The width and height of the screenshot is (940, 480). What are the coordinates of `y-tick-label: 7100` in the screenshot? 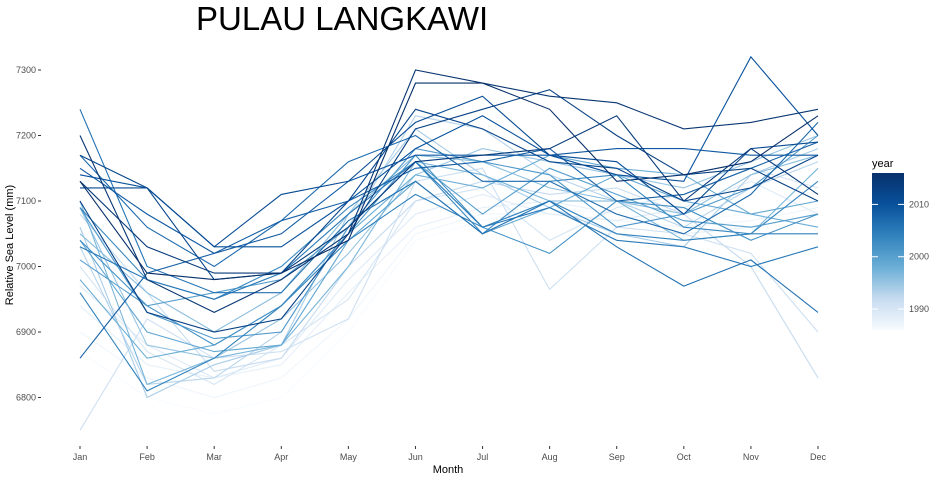 It's located at (26, 201).